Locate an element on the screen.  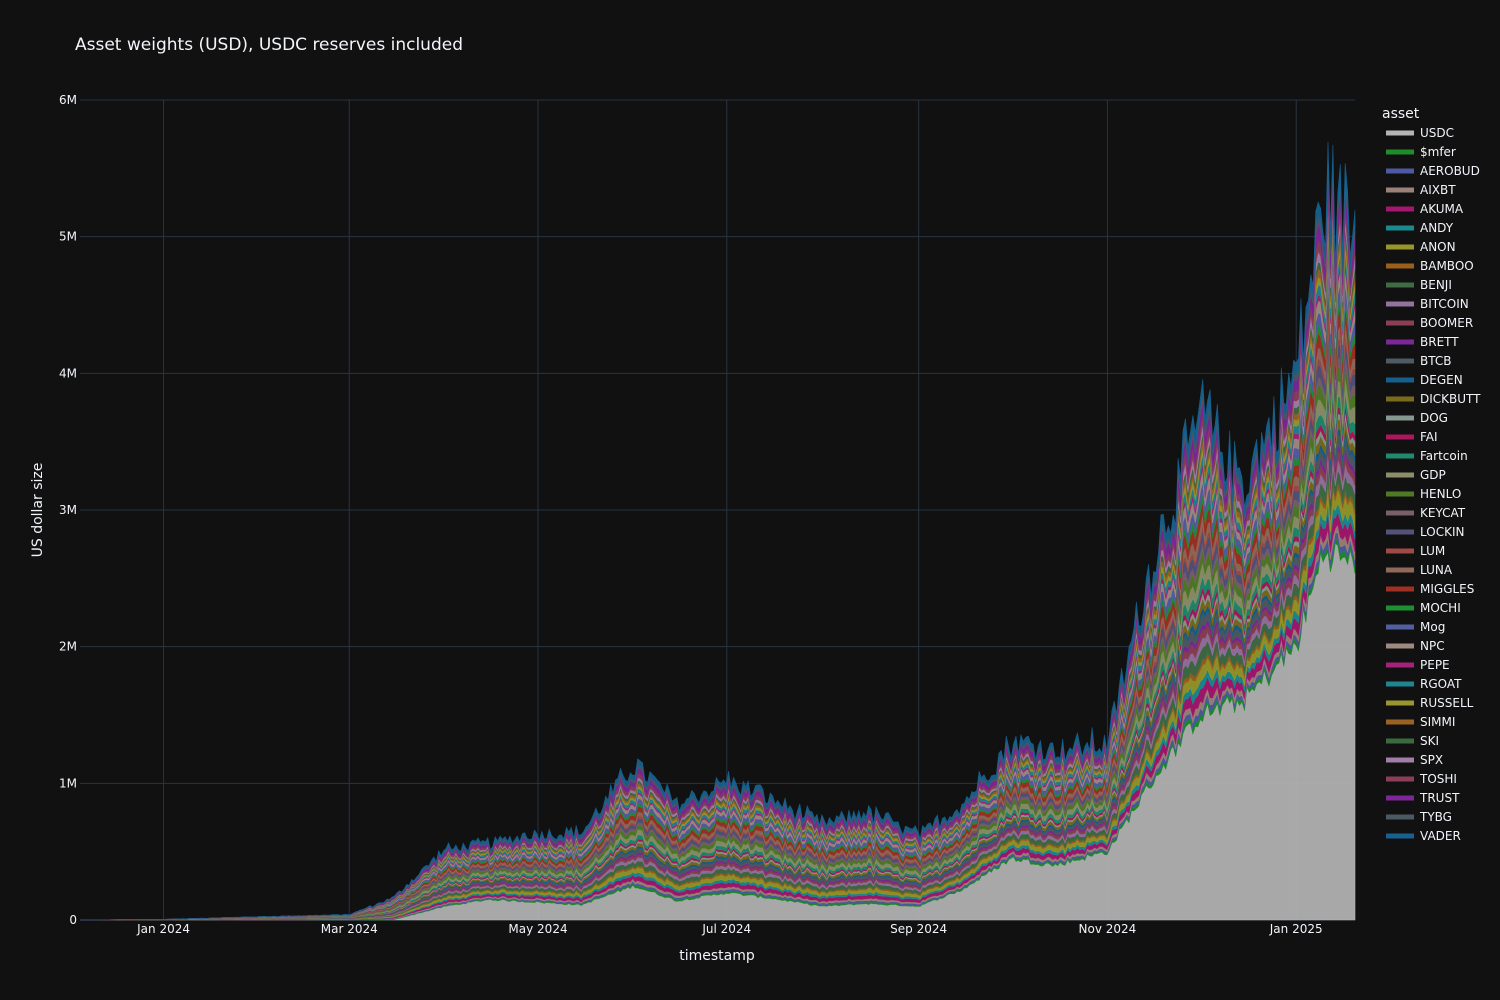
legend-label: AIXBT is located at coordinates (1438, 190).